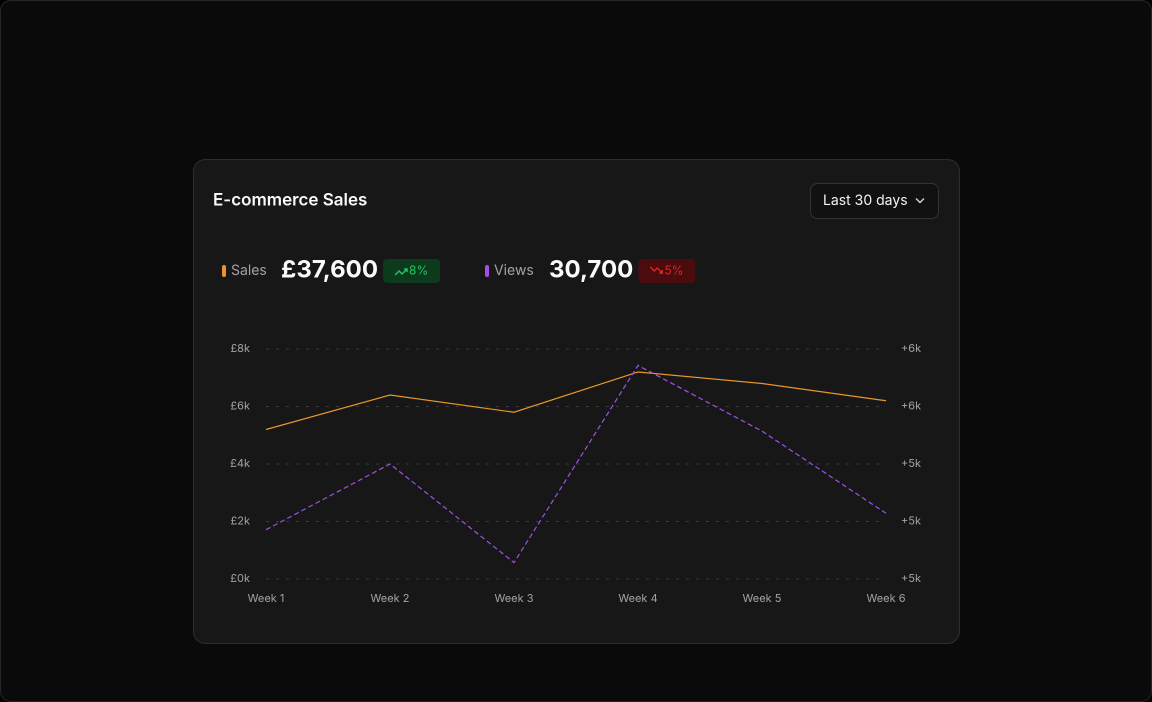 The height and width of the screenshot is (702, 1152). I want to click on range-dropdown: Last 30 days, so click(874, 201).